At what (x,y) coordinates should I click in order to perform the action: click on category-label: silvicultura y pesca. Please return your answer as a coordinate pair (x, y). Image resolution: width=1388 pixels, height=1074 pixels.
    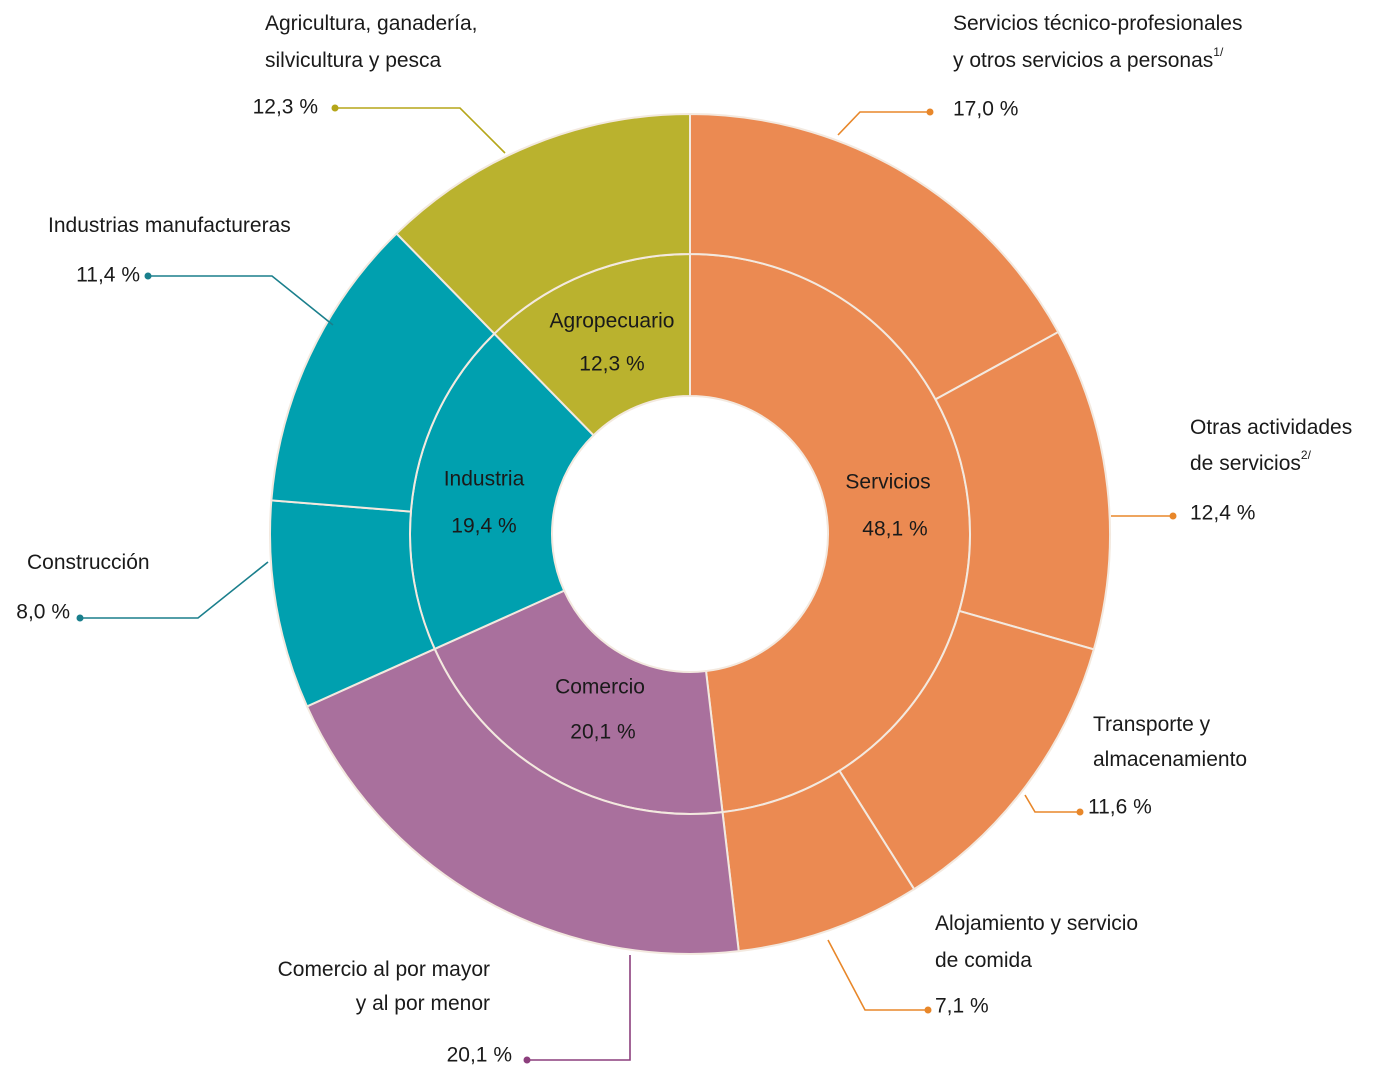
    Looking at the image, I should click on (353, 60).